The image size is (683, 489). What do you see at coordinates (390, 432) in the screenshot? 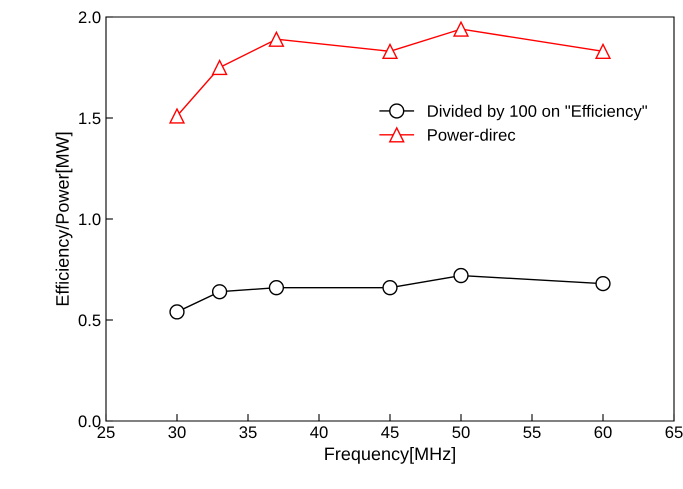
I see `x-tick-label: 45` at bounding box center [390, 432].